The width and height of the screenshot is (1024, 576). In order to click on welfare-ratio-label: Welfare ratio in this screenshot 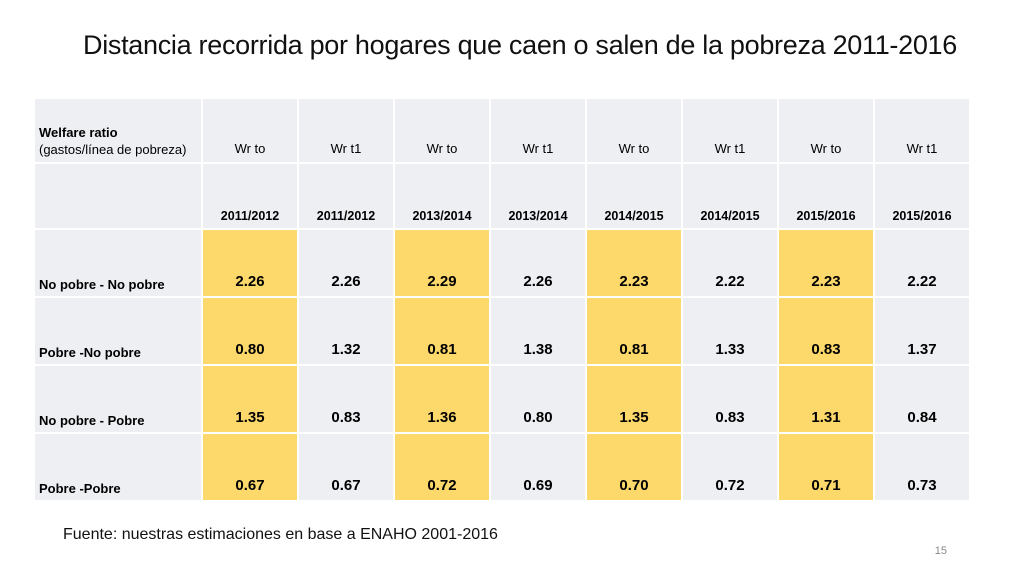, I will do `click(78, 132)`.